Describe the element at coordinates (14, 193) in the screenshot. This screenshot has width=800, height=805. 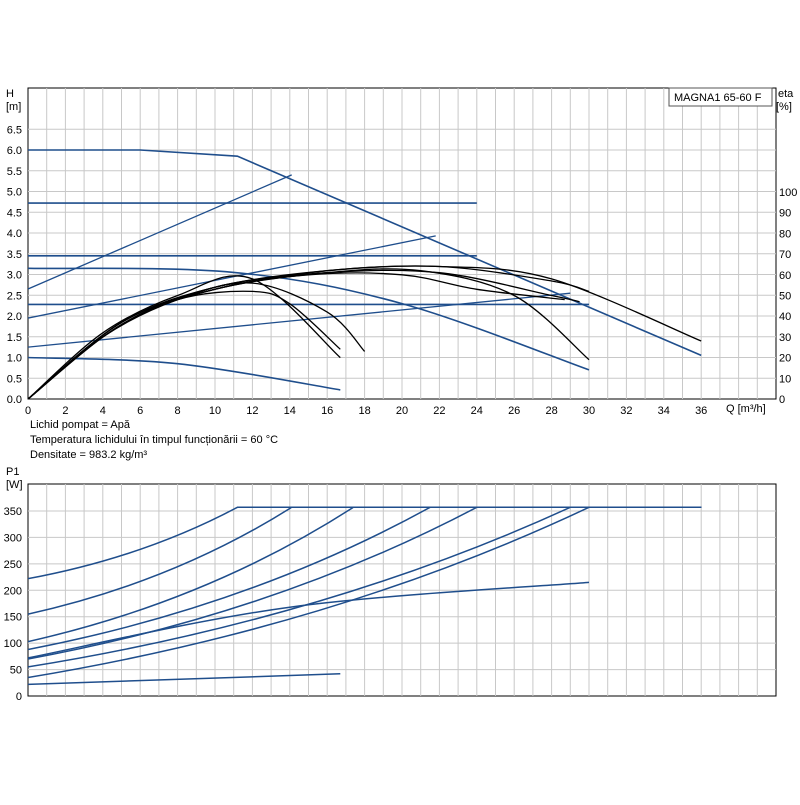
I see `y-tick-label: 5.0` at that location.